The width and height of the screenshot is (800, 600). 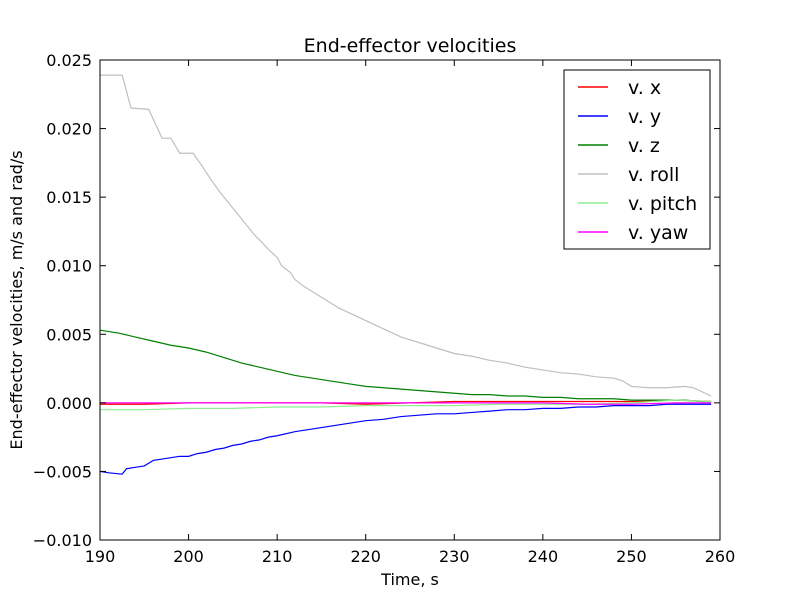 I want to click on series-line-v-pitch, so click(x=406, y=405).